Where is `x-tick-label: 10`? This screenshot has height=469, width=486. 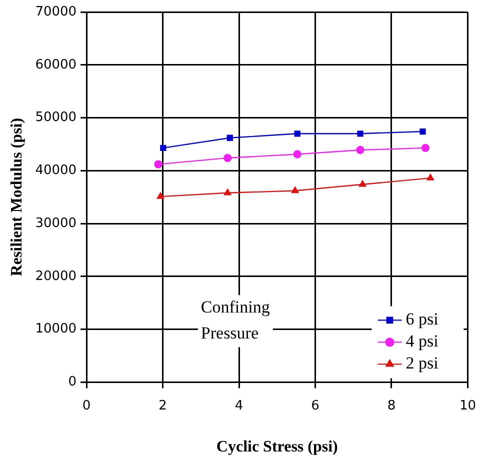
x-tick-label: 10 is located at coordinates (467, 406).